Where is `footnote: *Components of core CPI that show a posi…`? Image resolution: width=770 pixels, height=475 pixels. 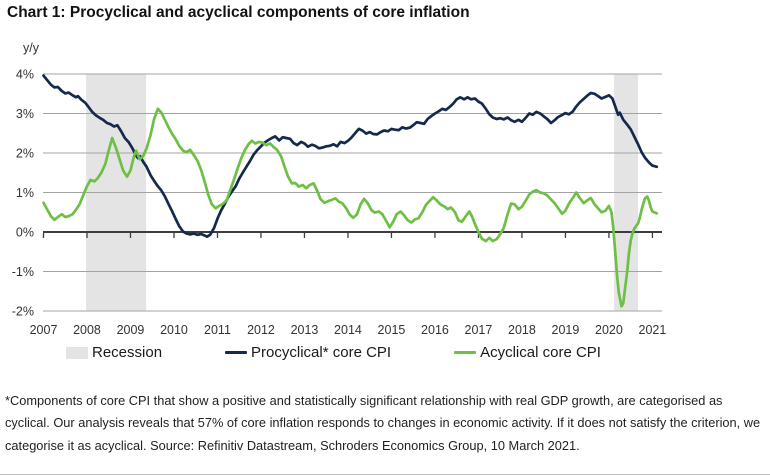 footnote: *Components of core CPI that show a posi… is located at coordinates (383, 423).